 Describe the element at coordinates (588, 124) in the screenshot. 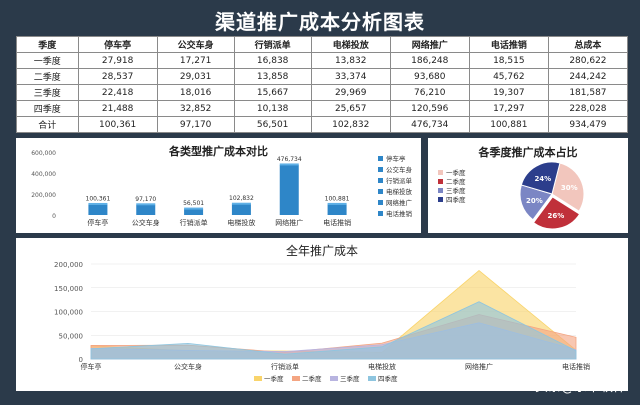

I see `table-cell: 934,479` at that location.